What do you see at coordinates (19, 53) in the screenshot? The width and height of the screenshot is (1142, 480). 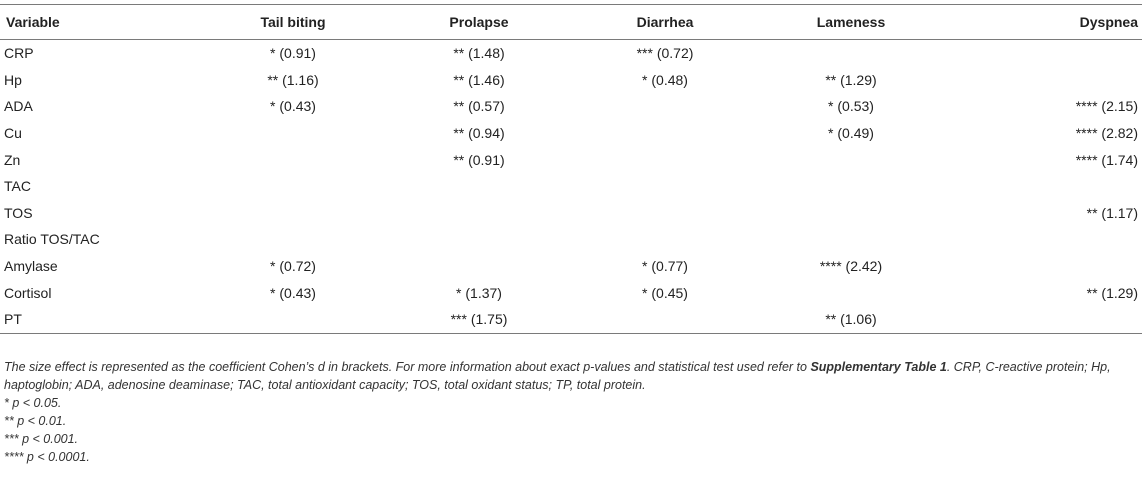 I see `row-label: CRP` at bounding box center [19, 53].